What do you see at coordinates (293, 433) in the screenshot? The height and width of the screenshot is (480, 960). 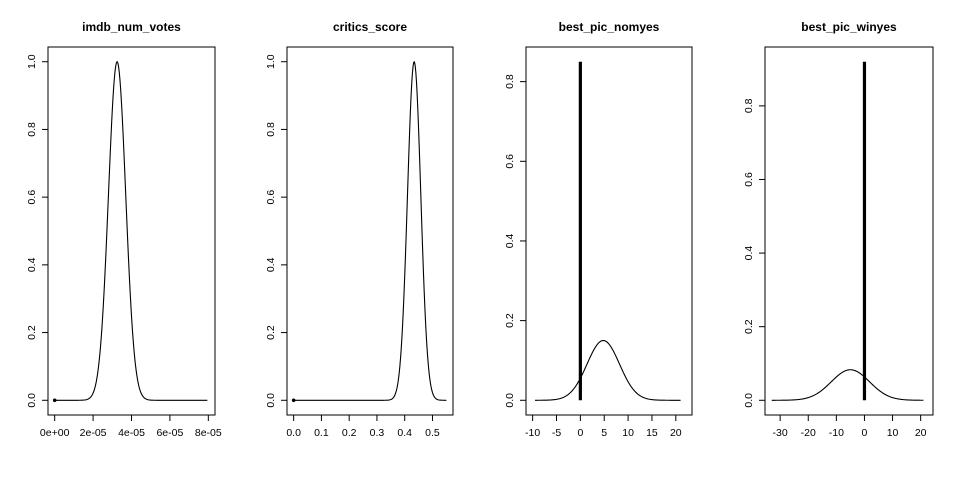 I see `x-tick-label: 0.0` at bounding box center [293, 433].